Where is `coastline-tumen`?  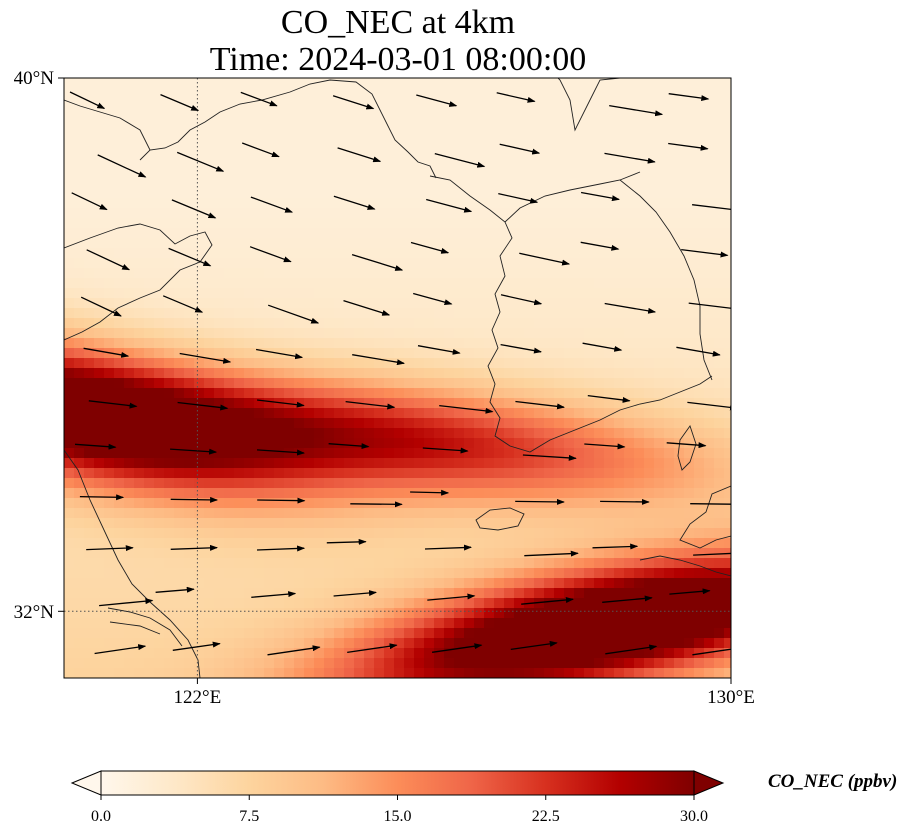 coastline-tumen is located at coordinates (589, 105).